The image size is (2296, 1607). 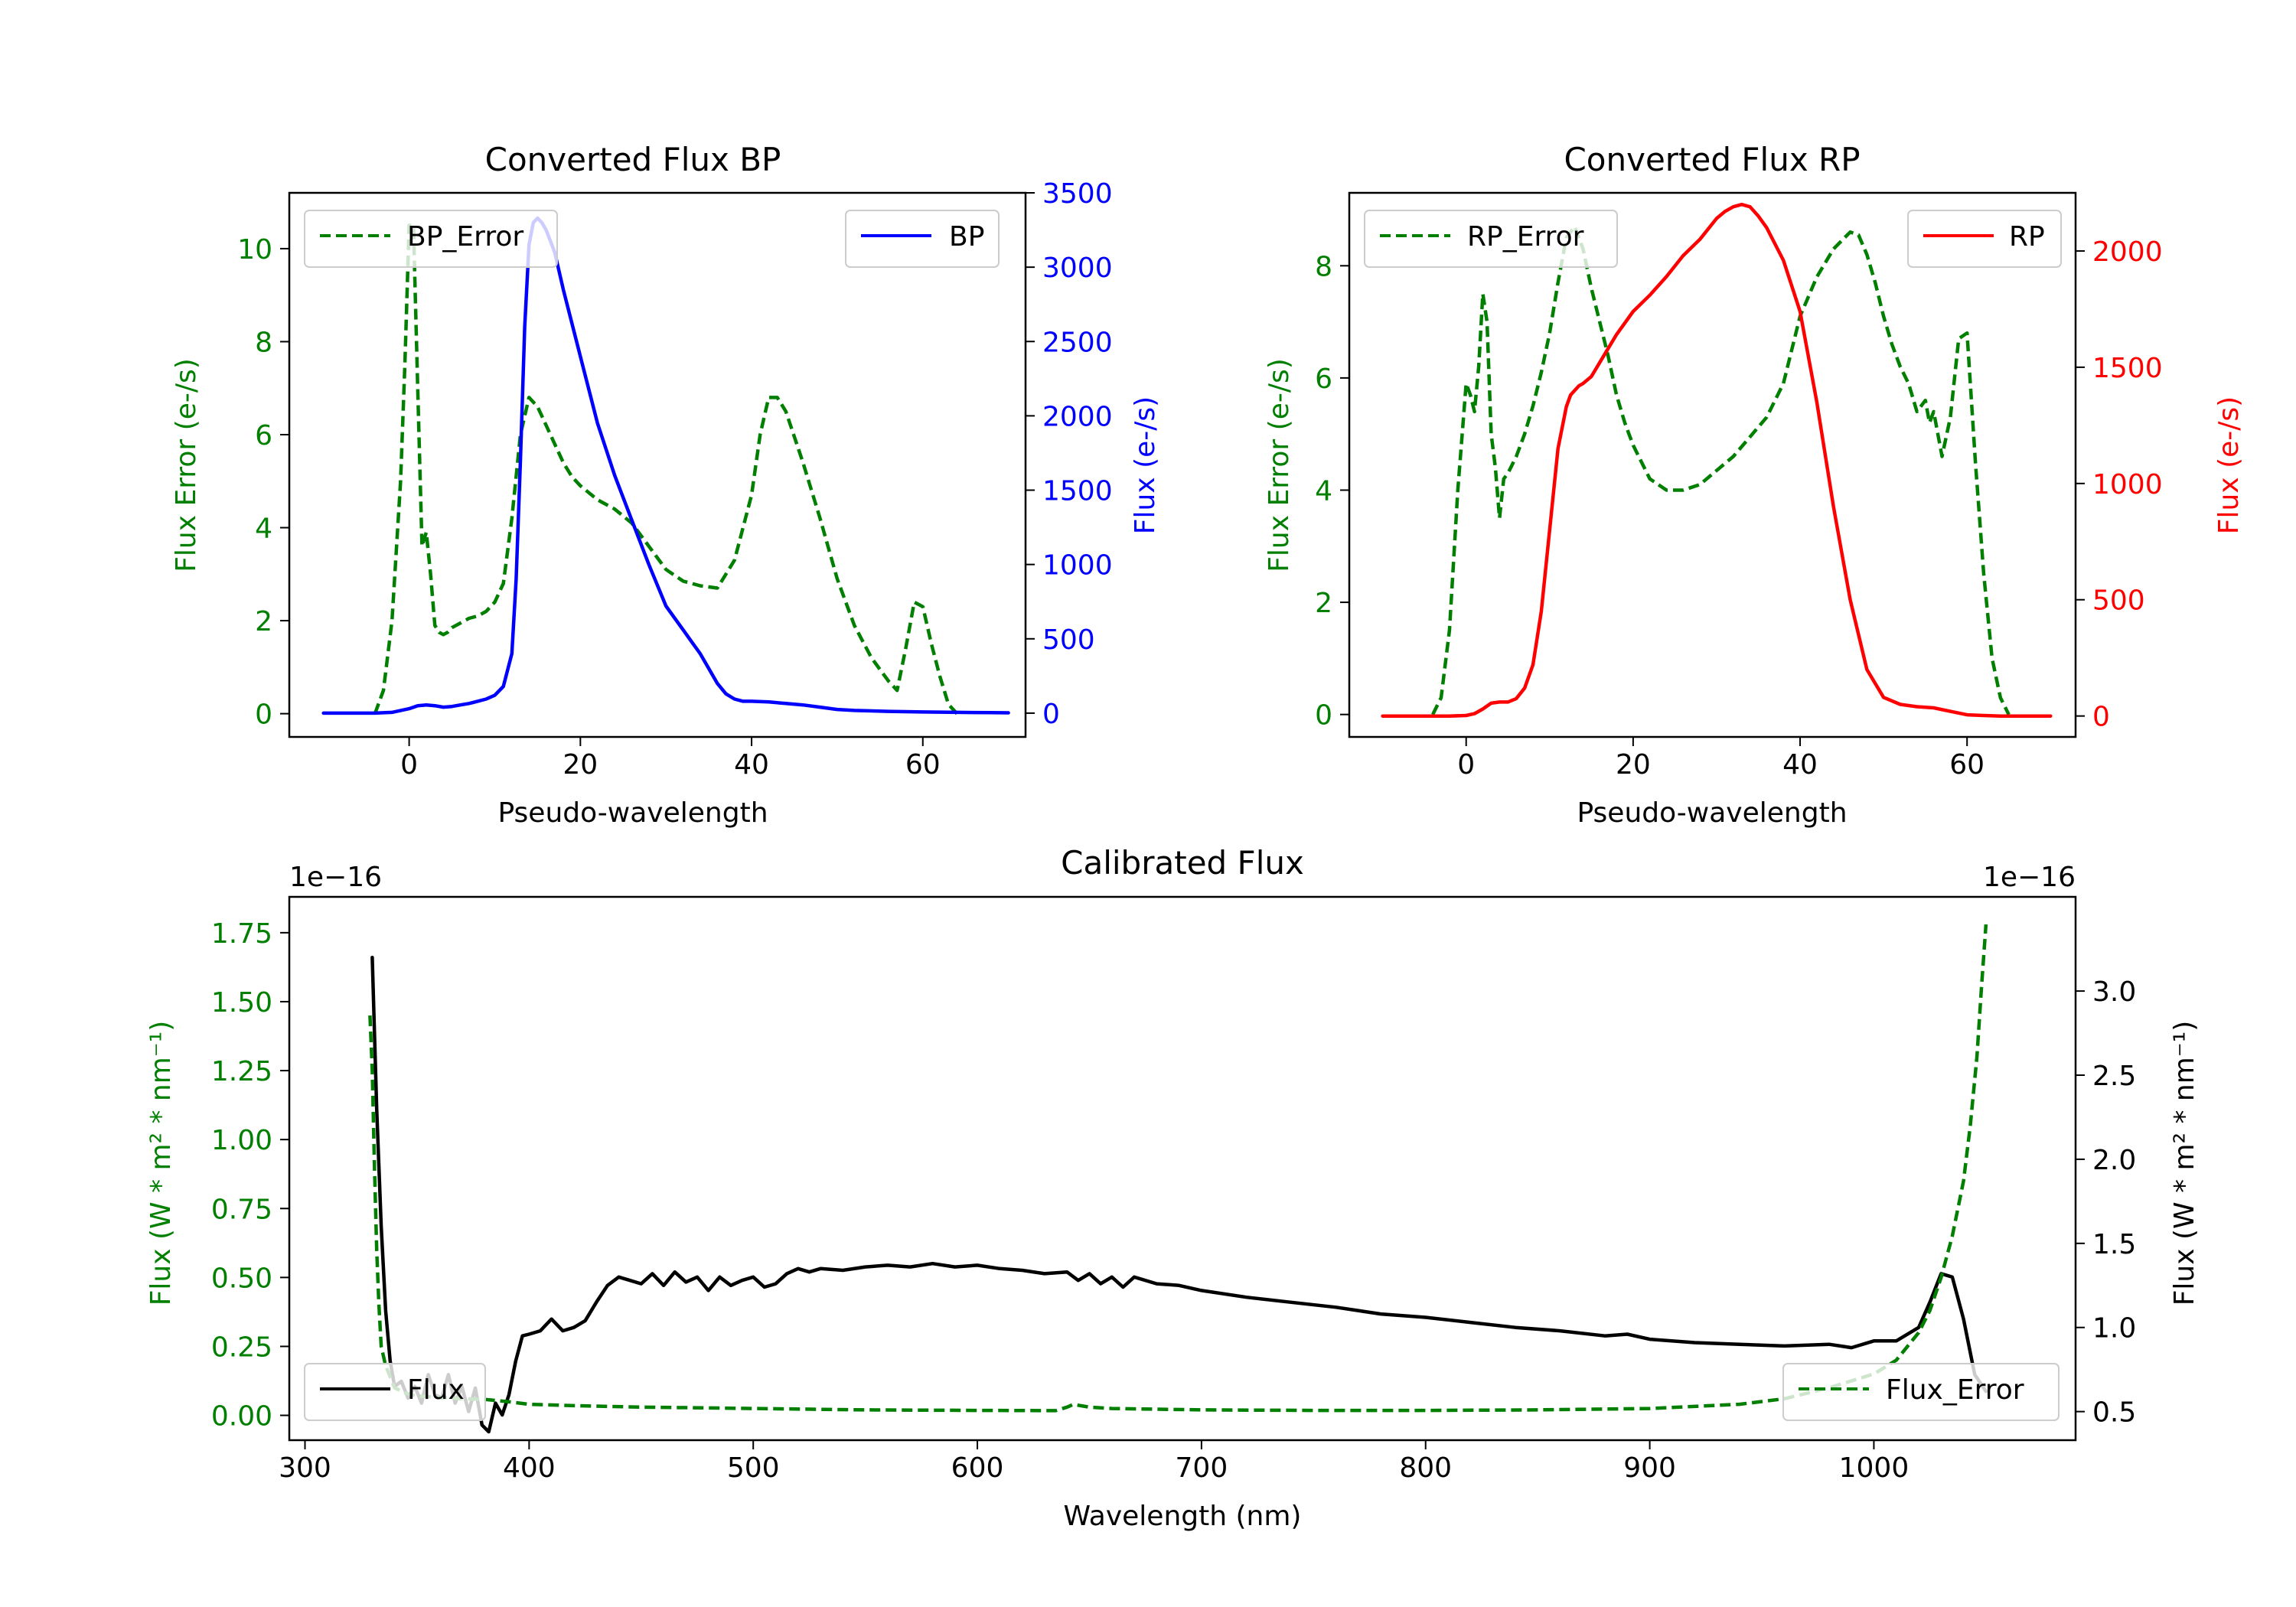 I want to click on cal-xtick-label: 700, so click(x=1202, y=1468).